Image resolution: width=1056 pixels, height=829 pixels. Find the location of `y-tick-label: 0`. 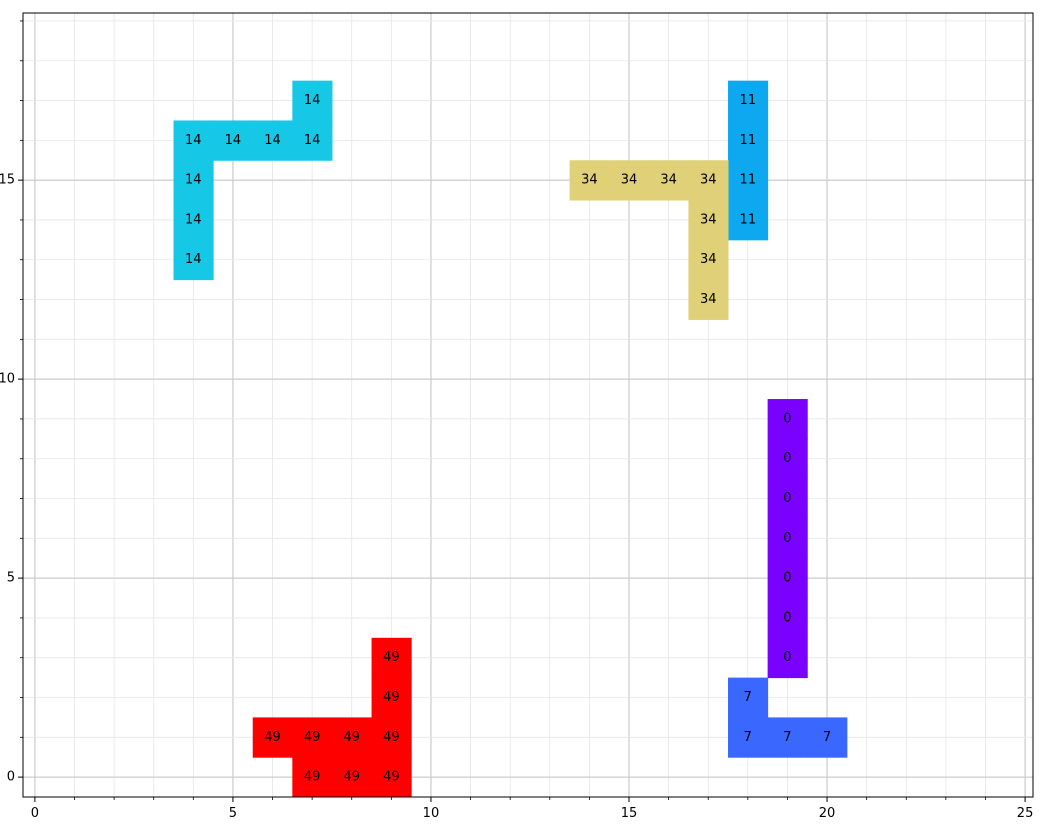

y-tick-label: 0 is located at coordinates (11, 777).